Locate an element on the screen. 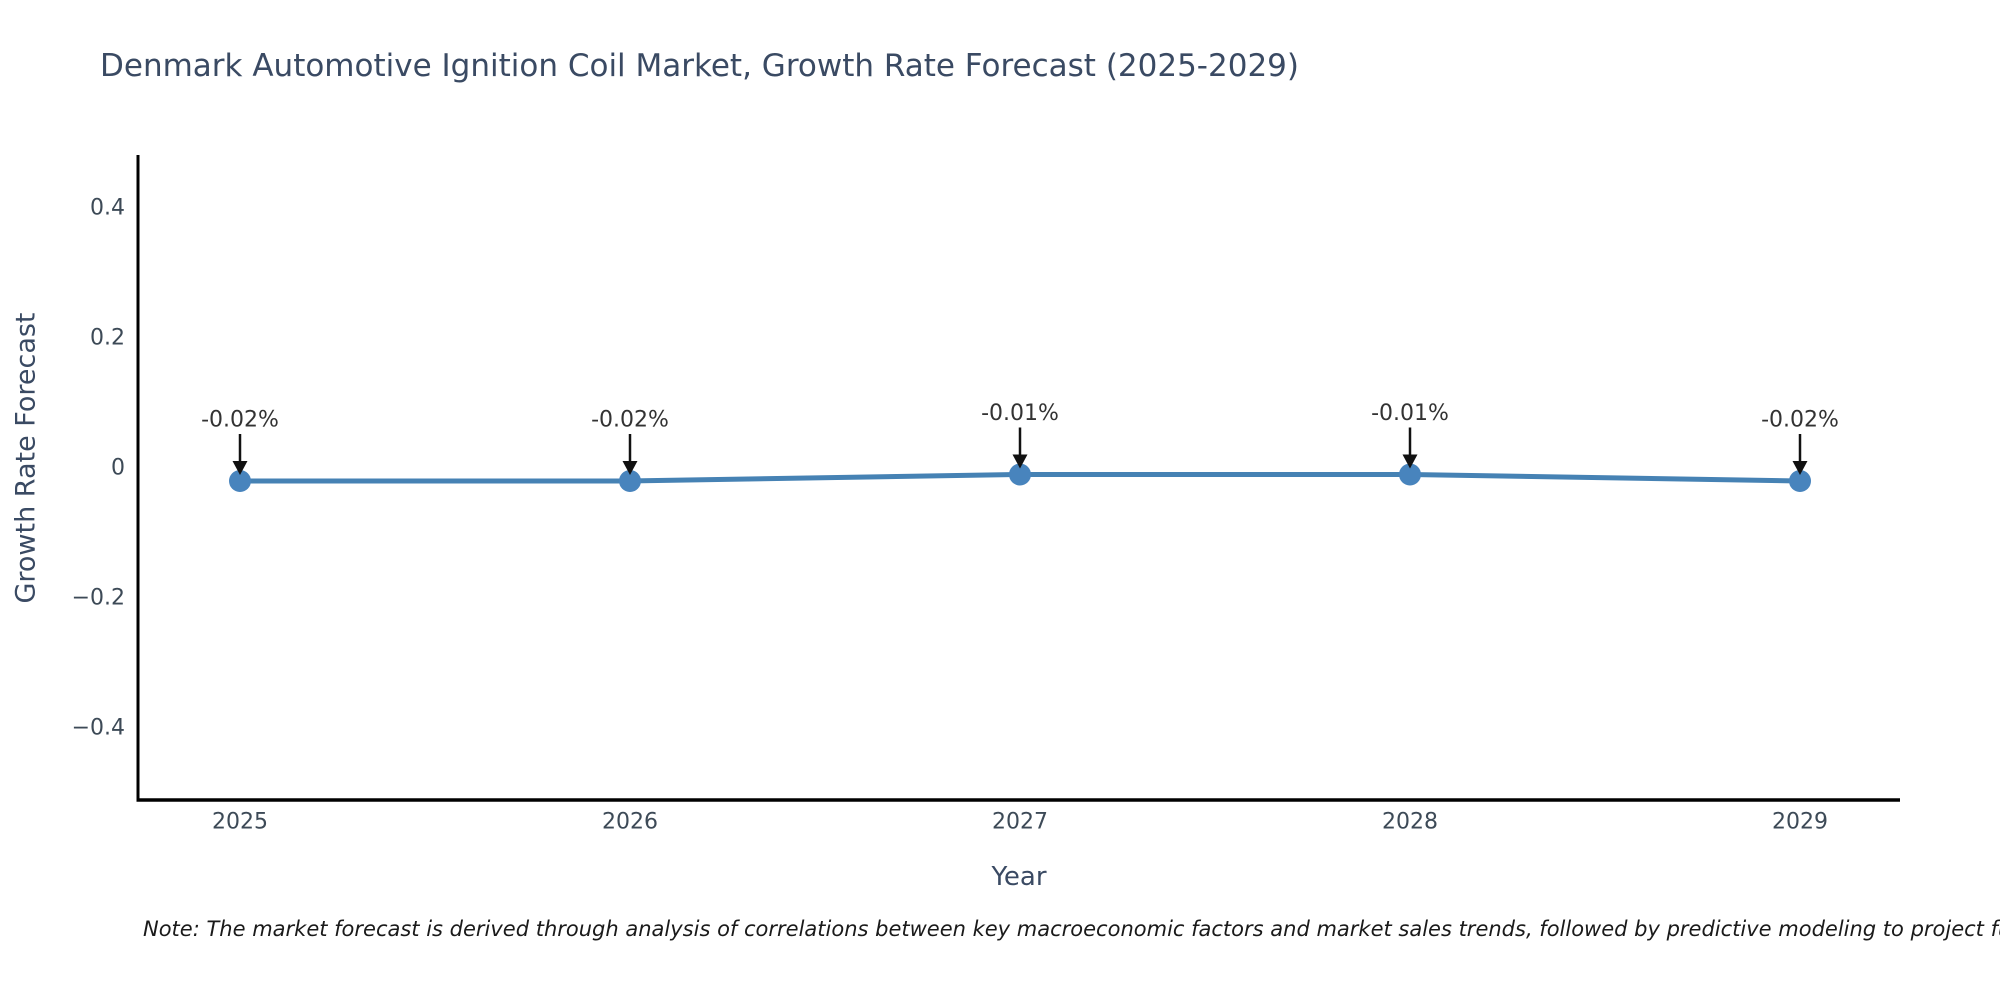  y-tick-label: 0 is located at coordinates (118, 468).